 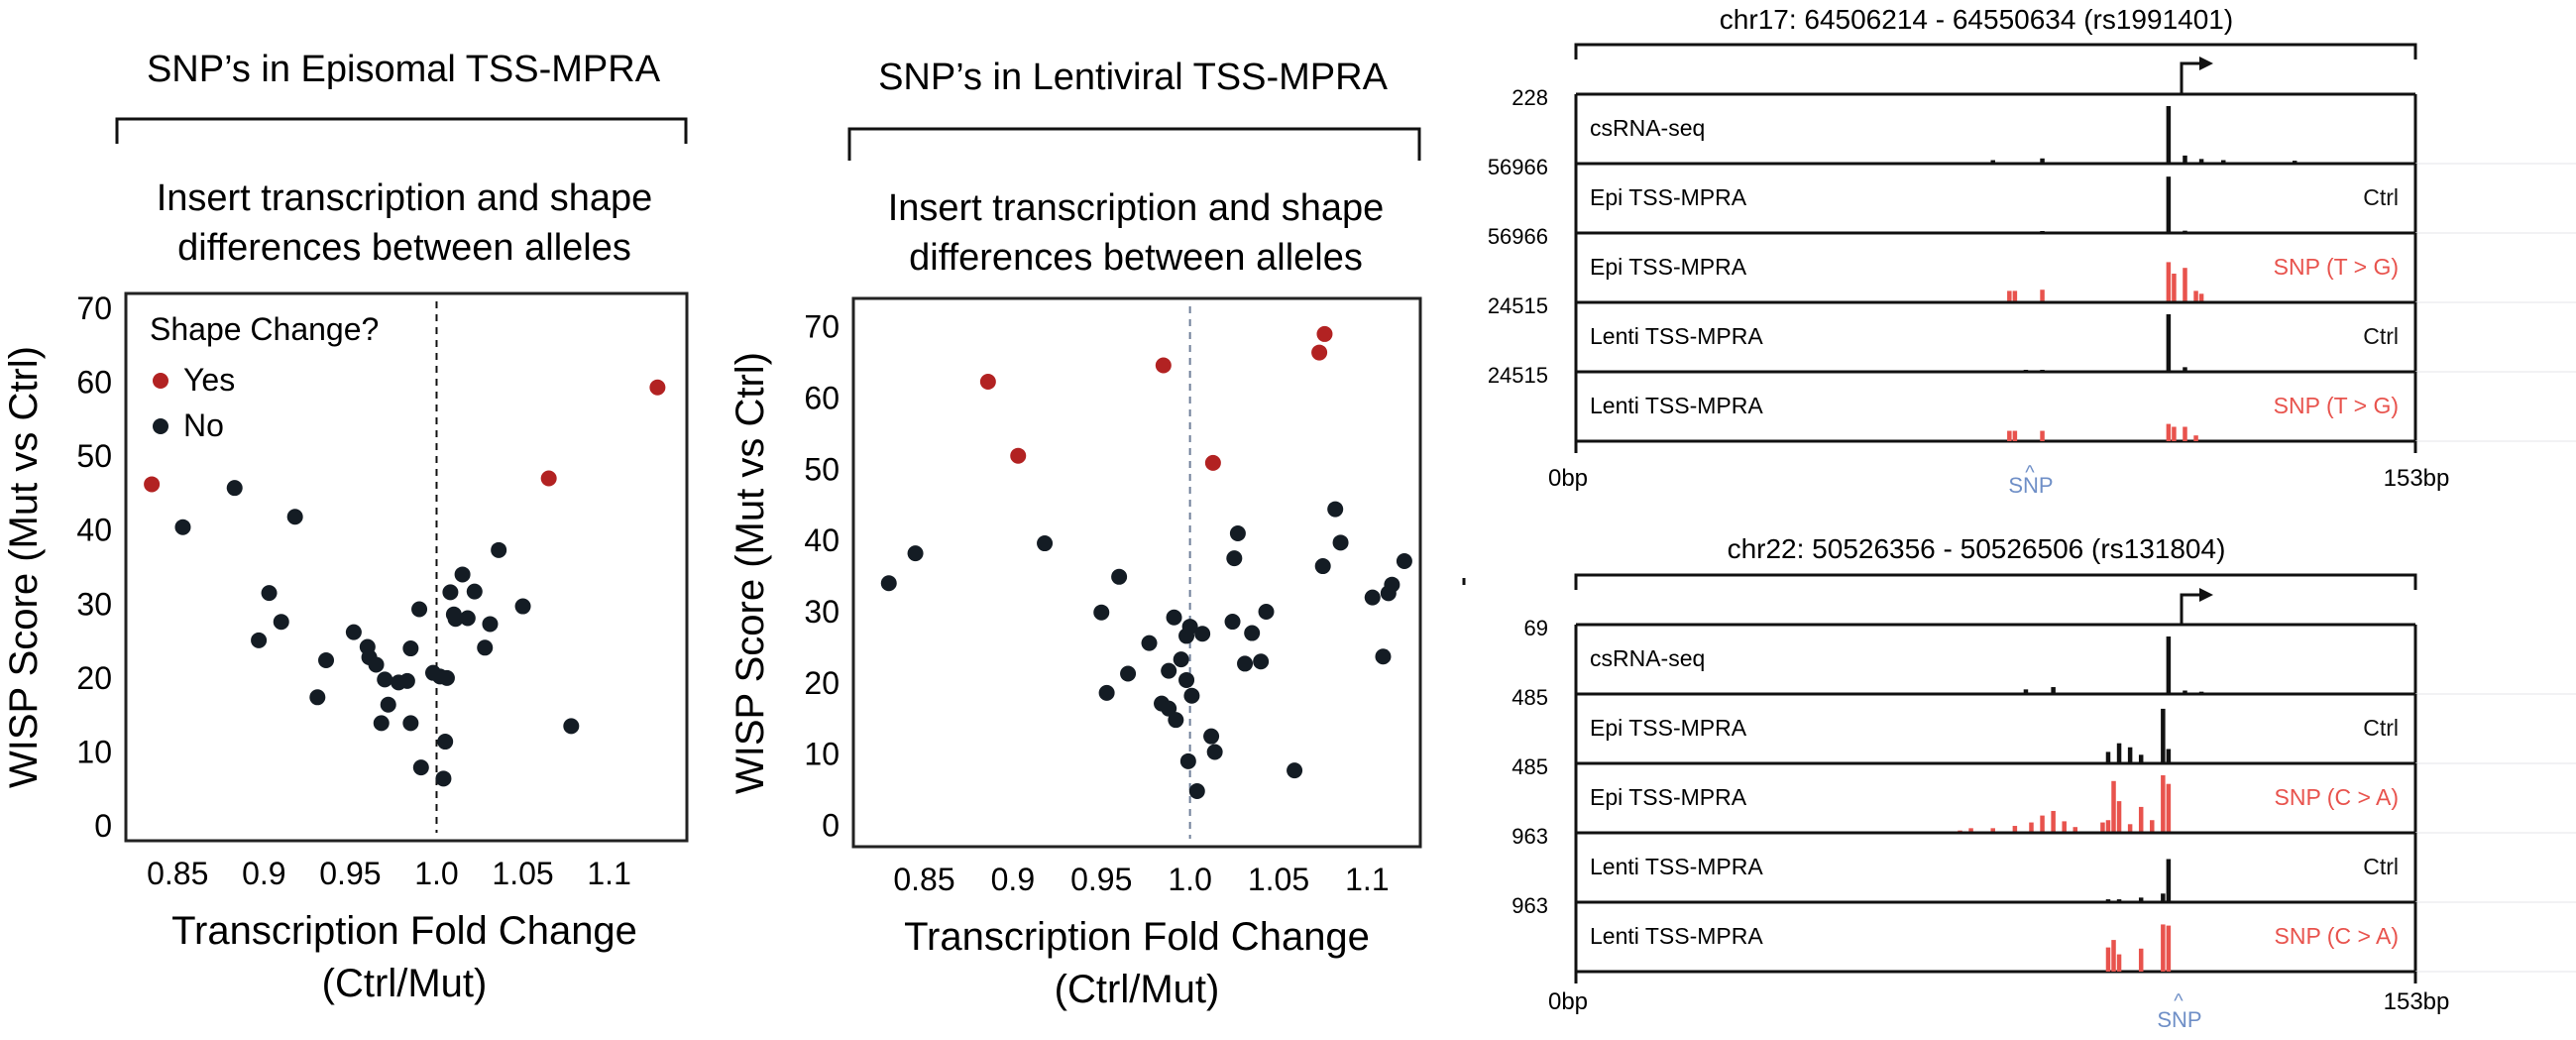 What do you see at coordinates (1141, 879) in the screenshot?
I see `panel-b-x-ticks: 0.85 0.9 0.95 1.0 1.05 1.1` at bounding box center [1141, 879].